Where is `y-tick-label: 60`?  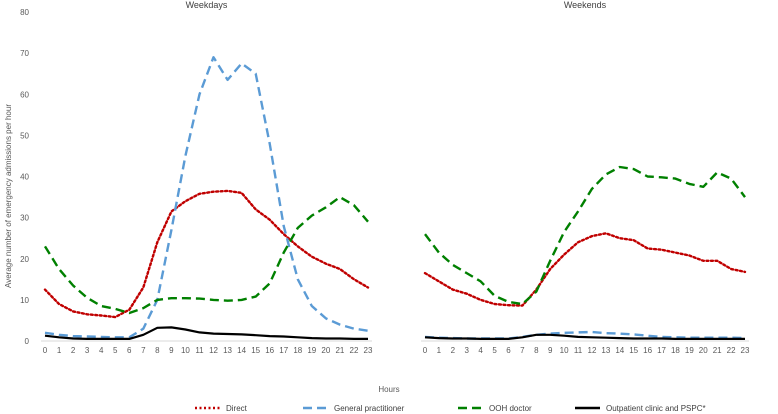 y-tick-label: 60 is located at coordinates (24, 94).